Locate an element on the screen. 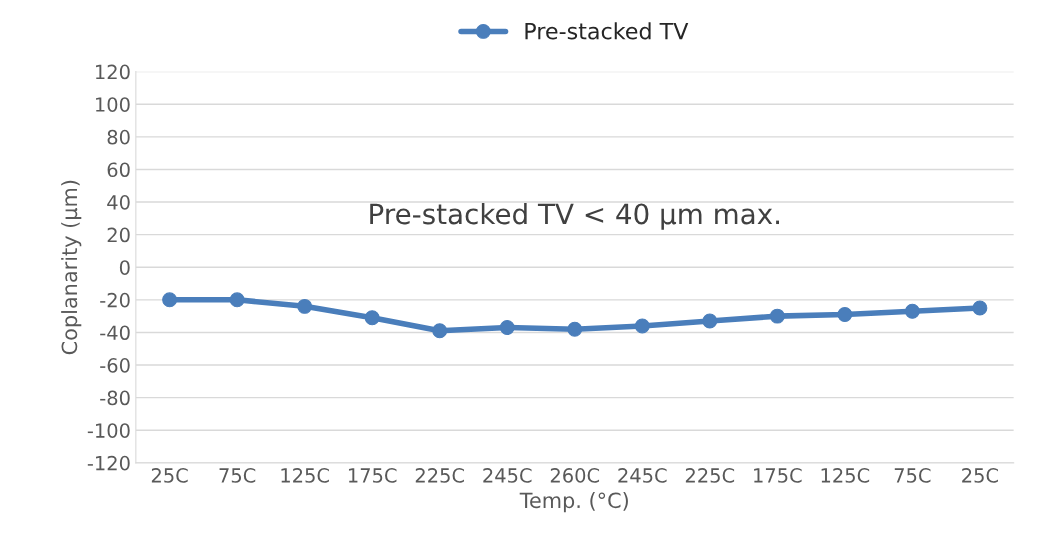 This screenshot has width=1045, height=551. y-tick-label: 120 is located at coordinates (113, 72).